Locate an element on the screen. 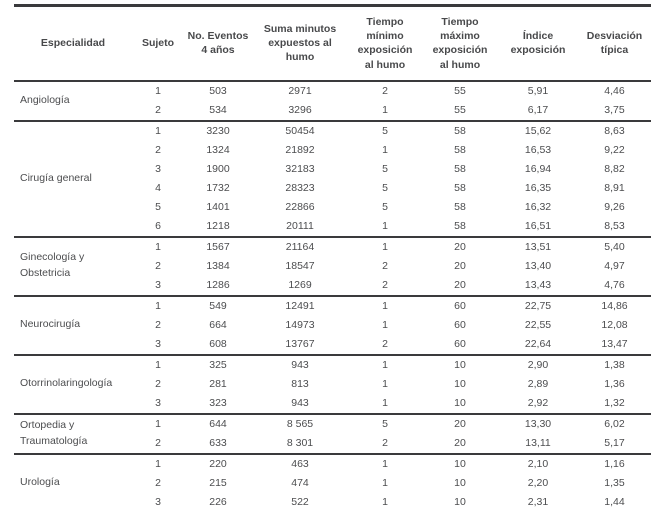 The height and width of the screenshot is (511, 655). table-row: 2 664 14973 1 60 22,55 12,08 is located at coordinates (332, 325).